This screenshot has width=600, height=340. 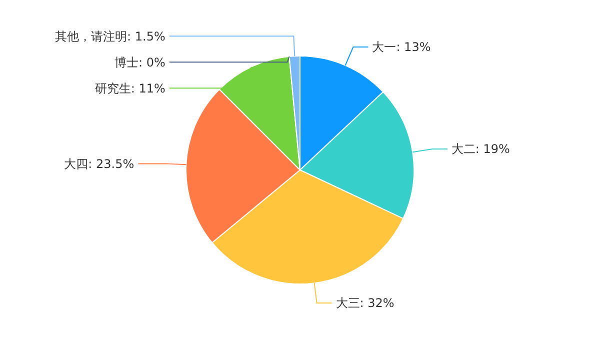 What do you see at coordinates (365, 303) in the screenshot?
I see `slice-label: 大三: 32%` at bounding box center [365, 303].